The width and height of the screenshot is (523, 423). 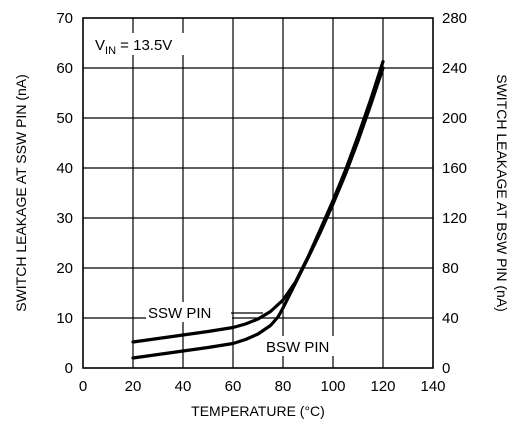 I want to click on right-y-tick-label: 40, so click(x=450, y=318).